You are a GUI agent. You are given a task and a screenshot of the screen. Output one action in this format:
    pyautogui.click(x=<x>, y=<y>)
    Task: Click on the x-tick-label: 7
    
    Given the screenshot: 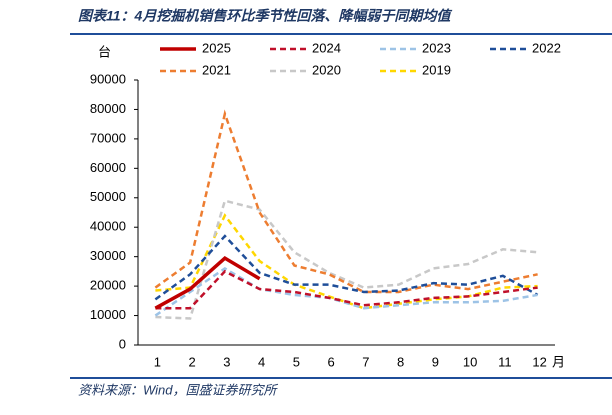 What is the action you would take?
    pyautogui.click(x=365, y=361)
    